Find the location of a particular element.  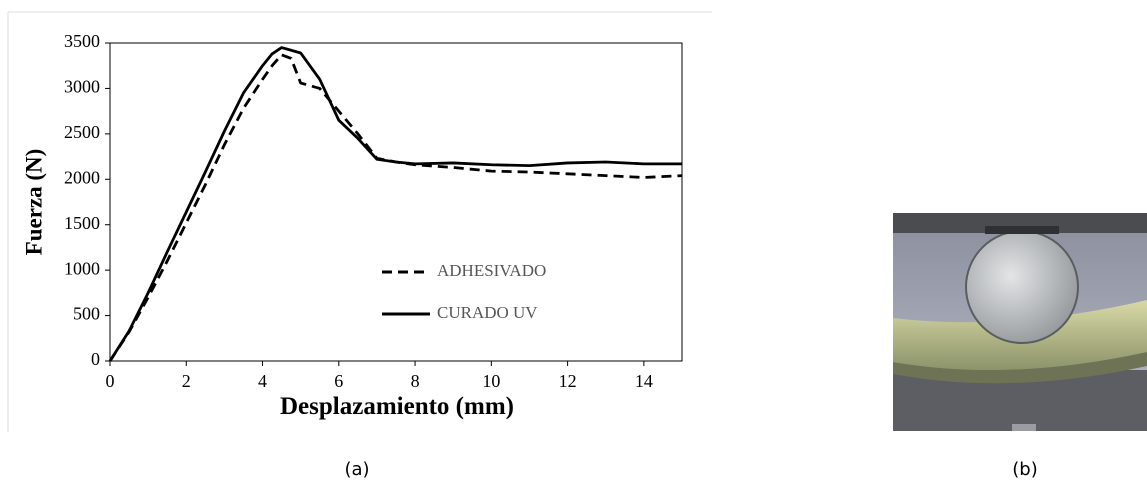

y-tick-label: 0 is located at coordinates (95, 359).